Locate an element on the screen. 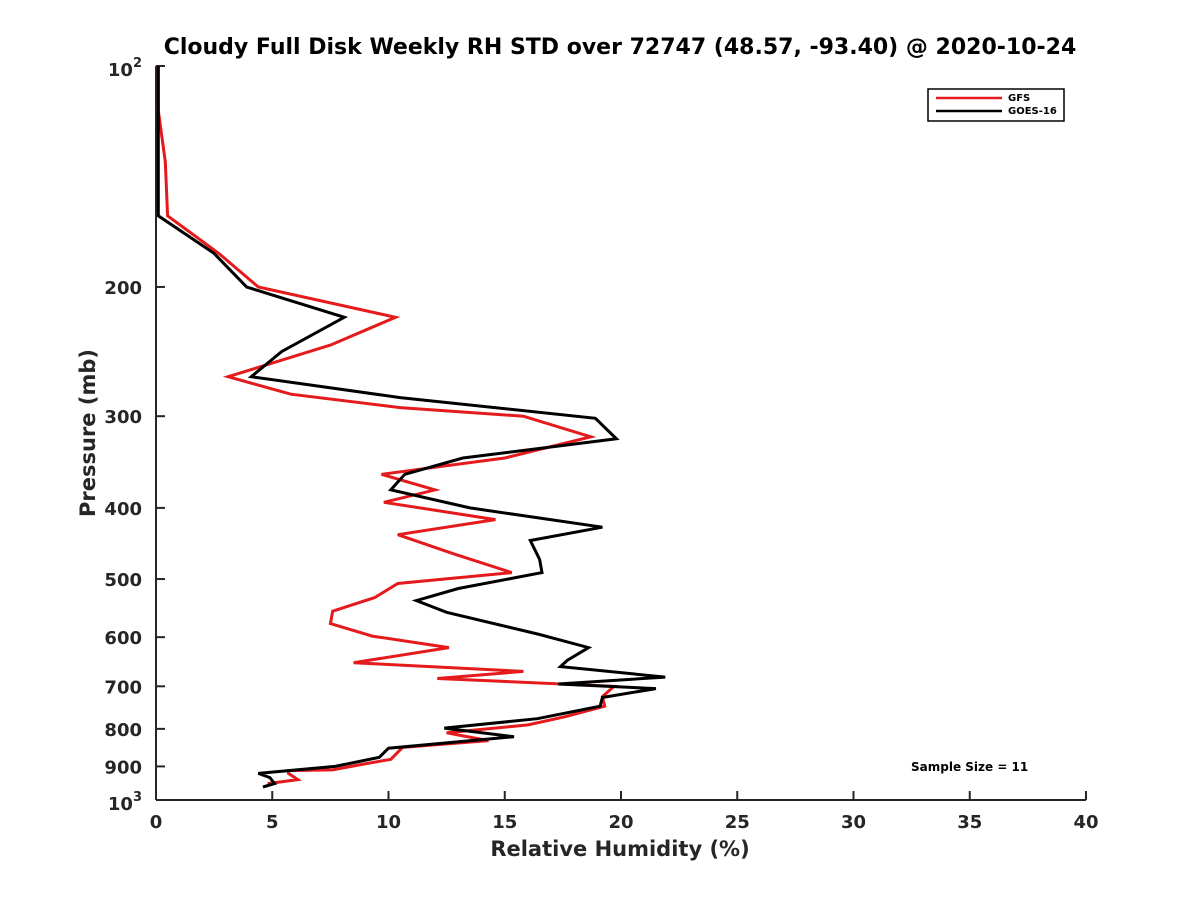 Image resolution: width=1200 pixels, height=900 pixels. y-axis-label: Pressure (mb) is located at coordinates (88, 433).